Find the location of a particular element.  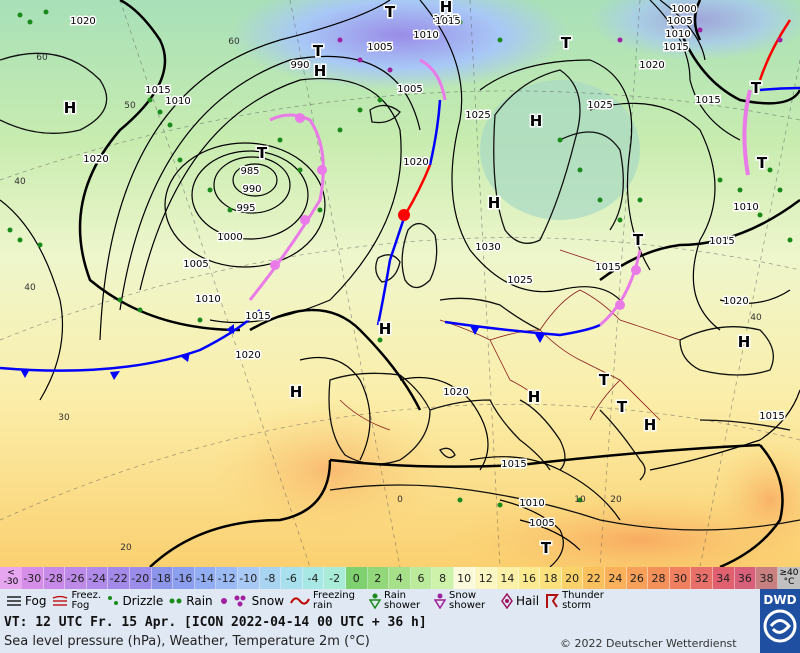

cold-front-north is located at coordinates (435, 132).